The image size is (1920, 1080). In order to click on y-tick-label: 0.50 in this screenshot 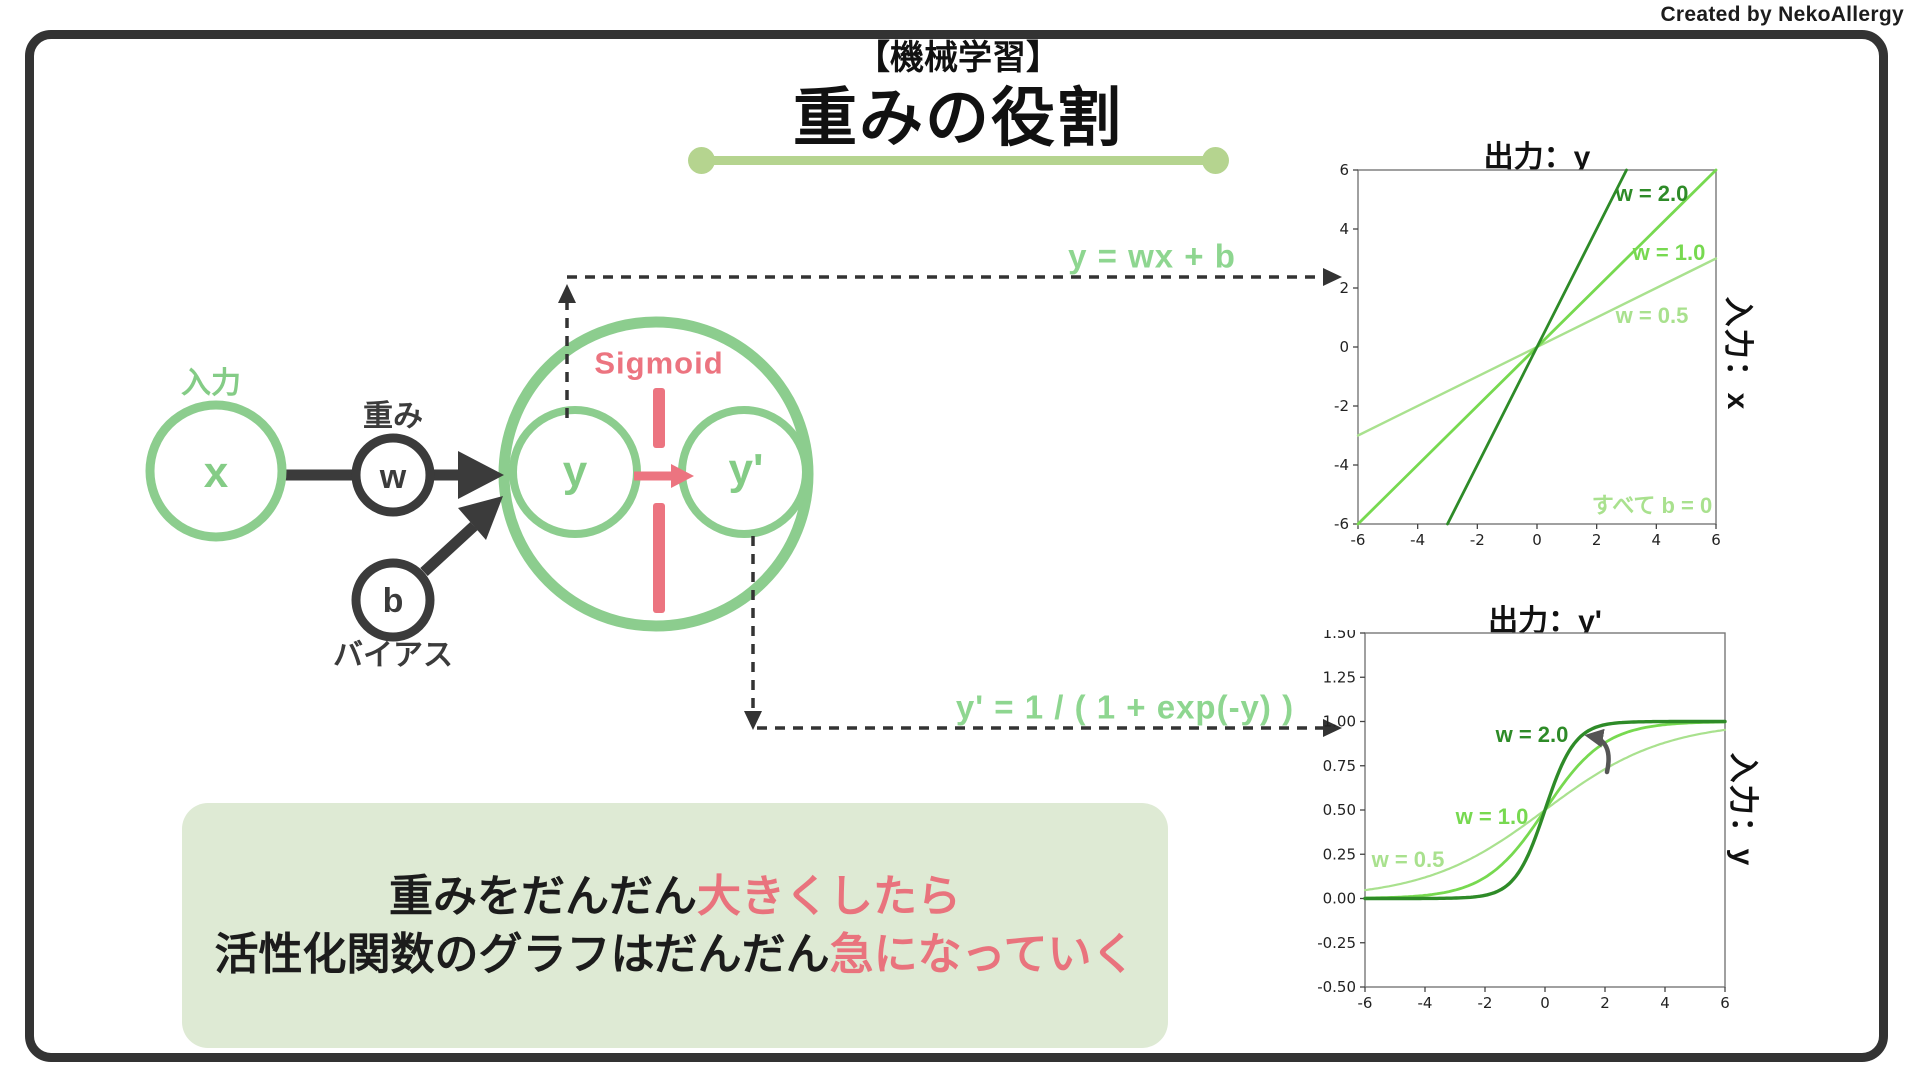, I will do `click(1339, 810)`.